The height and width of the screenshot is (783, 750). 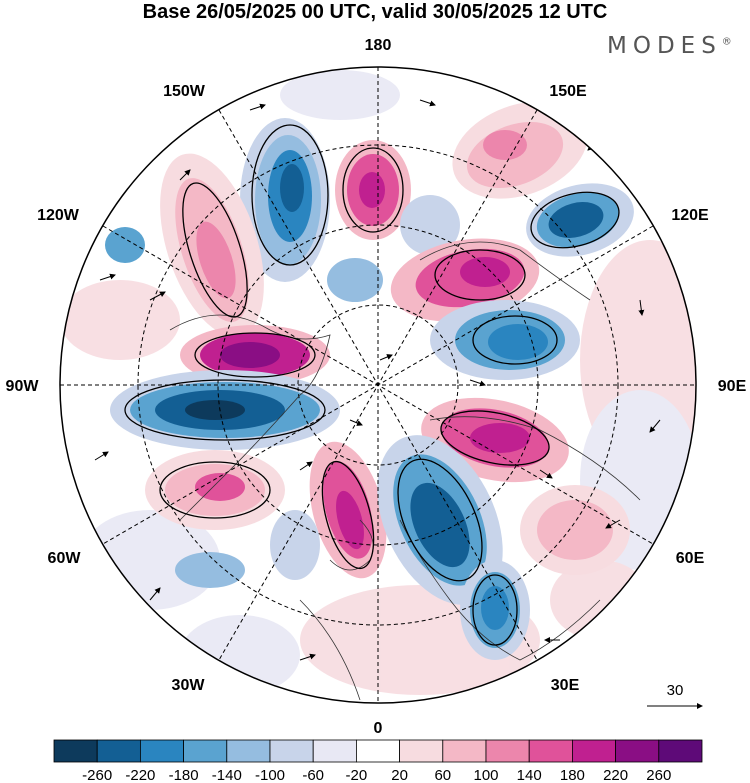 What do you see at coordinates (189, 685) in the screenshot?
I see `lon-label-30w: 30W` at bounding box center [189, 685].